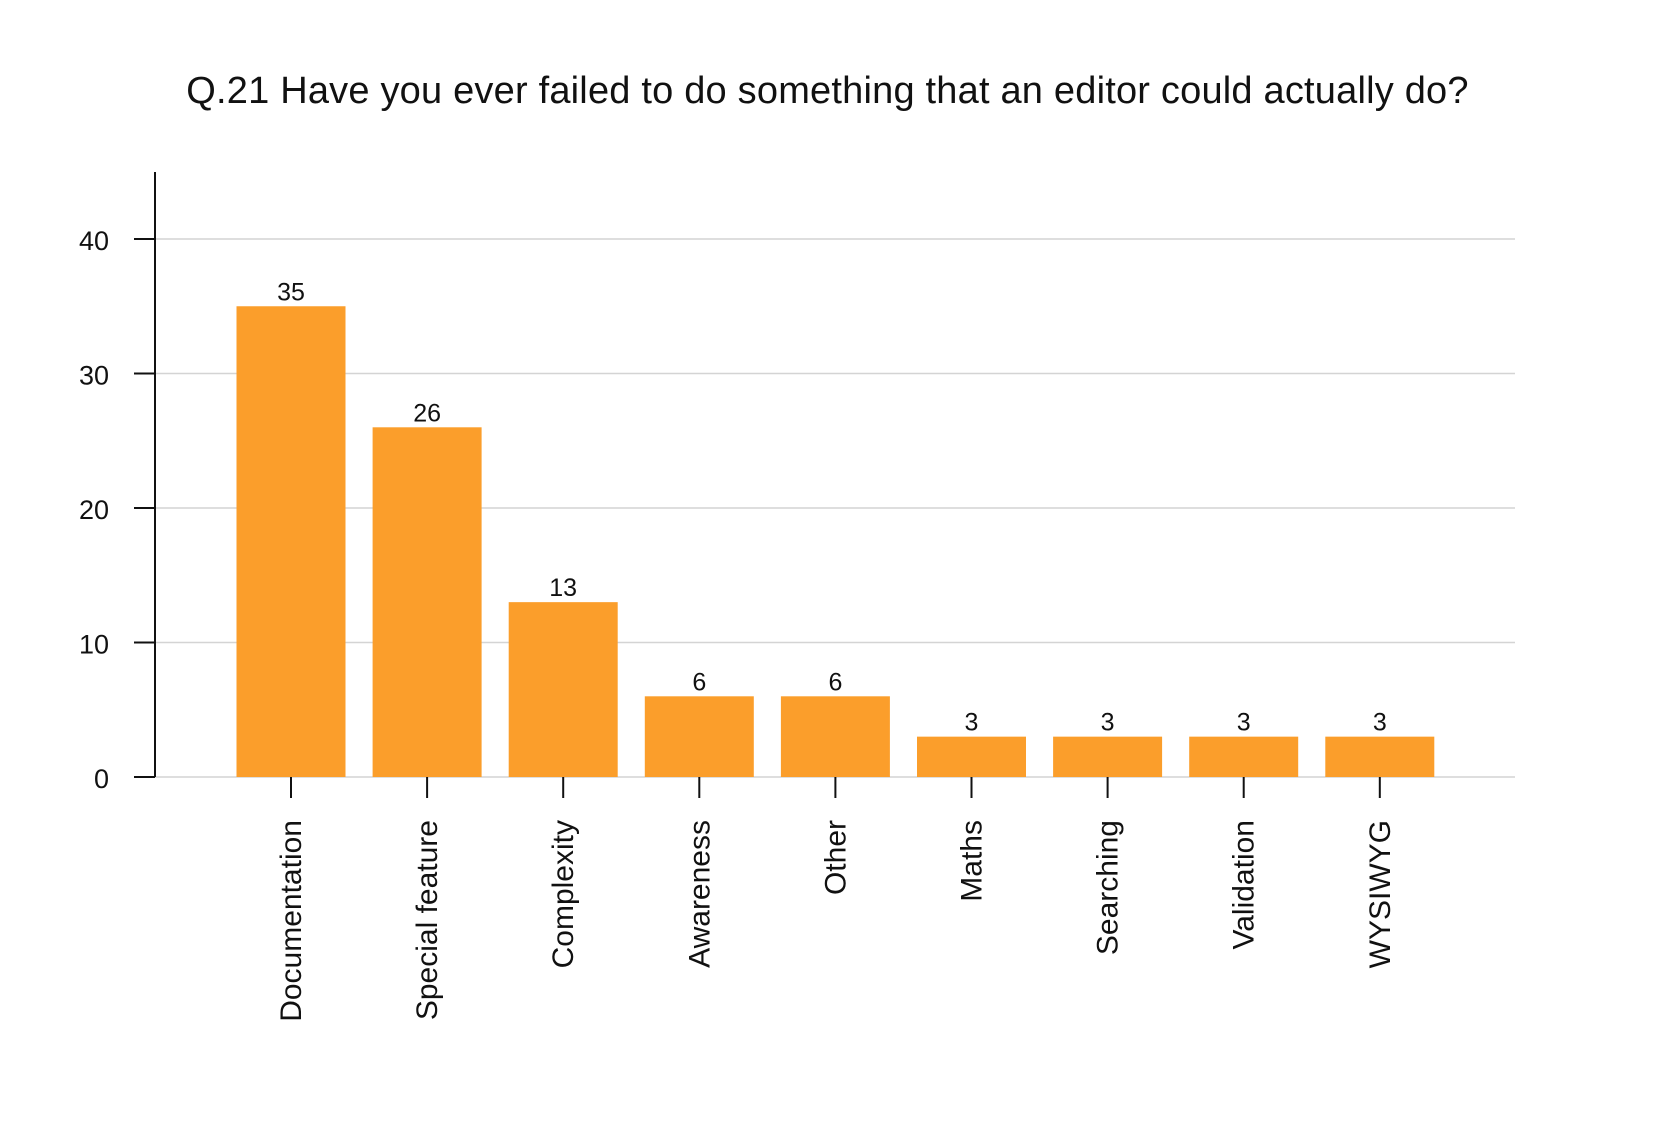 This screenshot has width=1655, height=1121. What do you see at coordinates (1380, 894) in the screenshot?
I see `x-tick-label-wysiwyg: WYSIWYG` at bounding box center [1380, 894].